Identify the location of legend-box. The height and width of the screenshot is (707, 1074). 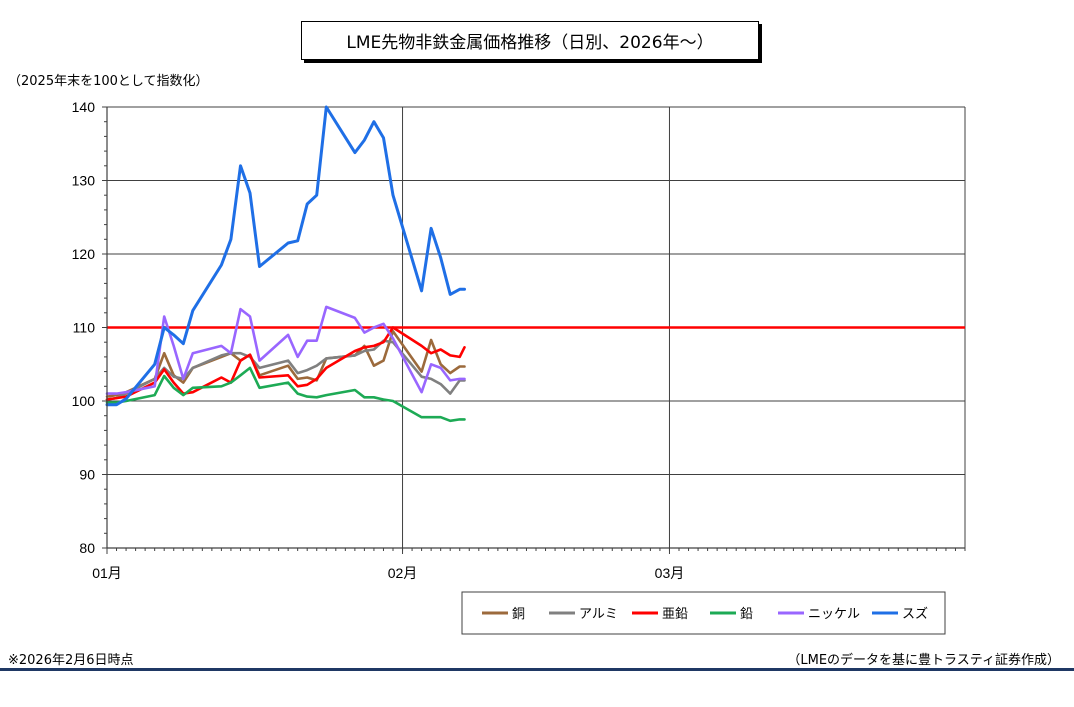
(703, 613).